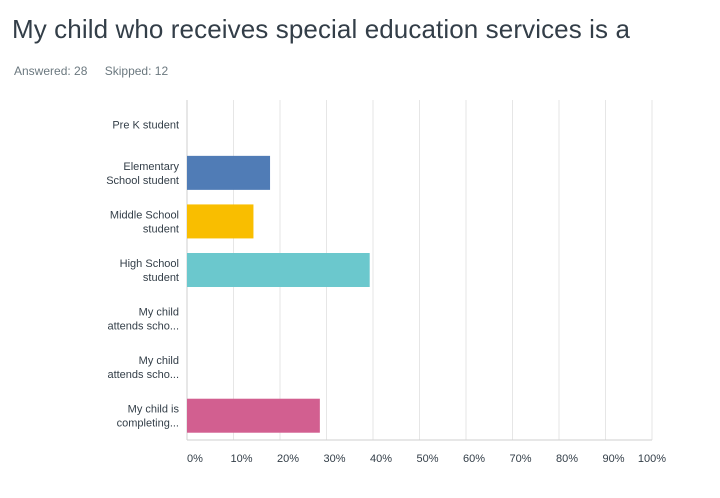 The height and width of the screenshot is (498, 720). Describe the element at coordinates (567, 459) in the screenshot. I see `x-tick-label: 80%` at that location.